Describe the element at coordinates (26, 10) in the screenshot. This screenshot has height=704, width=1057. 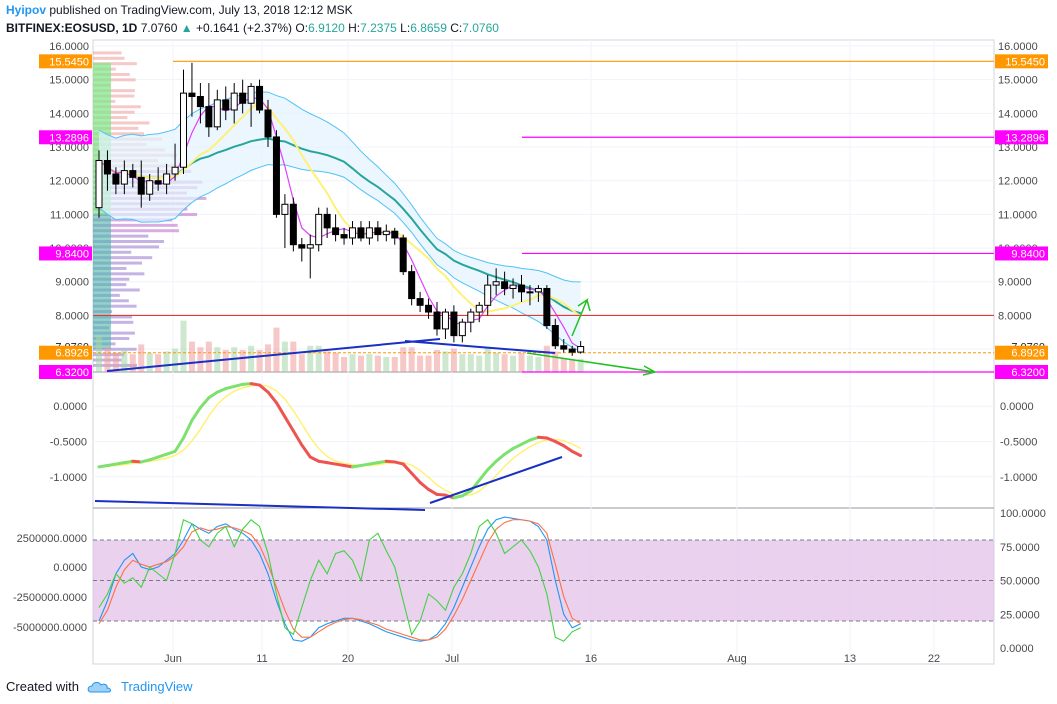
I see `author-link: Hyipov` at that location.